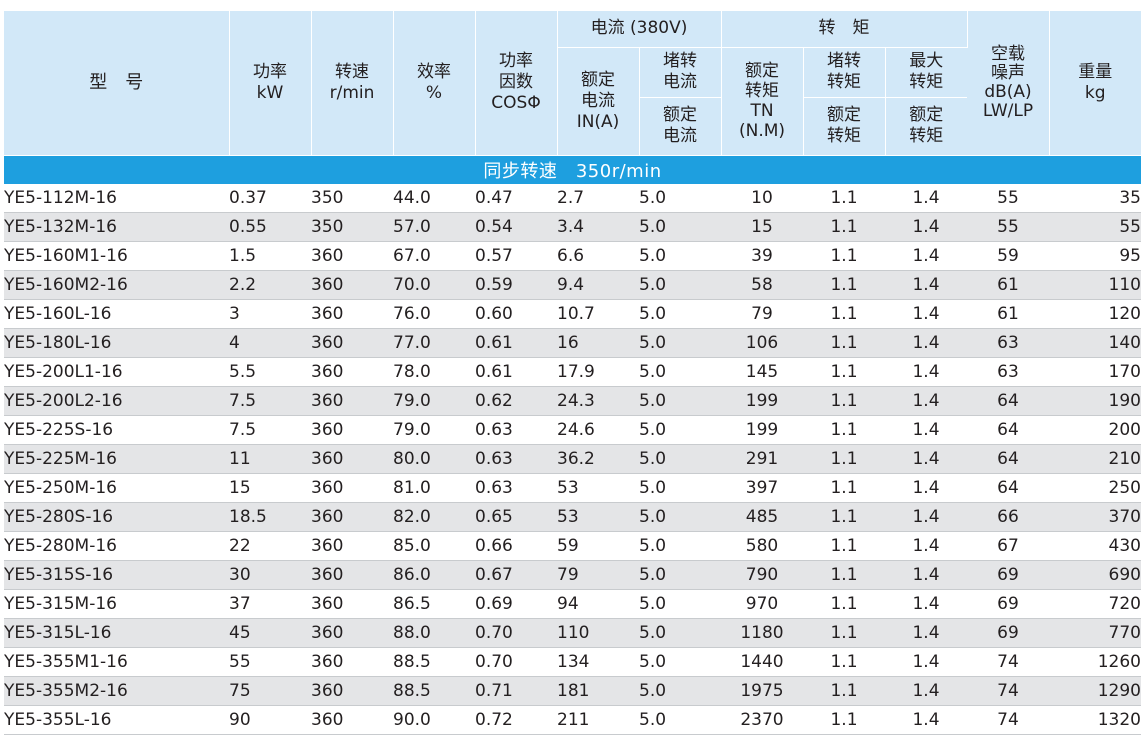  Describe the element at coordinates (116, 256) in the screenshot. I see `cell-model: YE5-160M1-16` at that location.